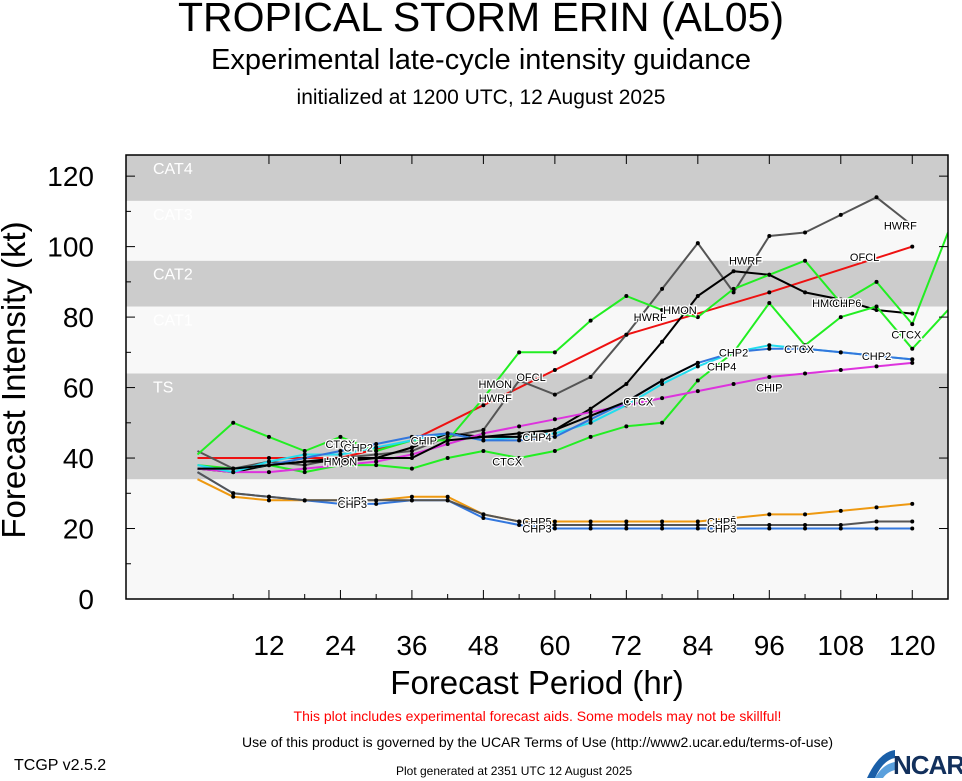 The image size is (962, 781). What do you see at coordinates (537, 230) in the screenshot?
I see `intensity-band-cat3` at bounding box center [537, 230].